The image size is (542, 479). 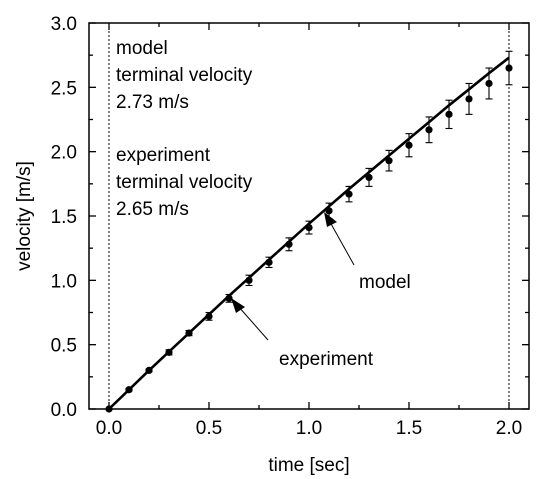 I want to click on experiment-annotation-line-3: 2.65 m/s, so click(x=152, y=209).